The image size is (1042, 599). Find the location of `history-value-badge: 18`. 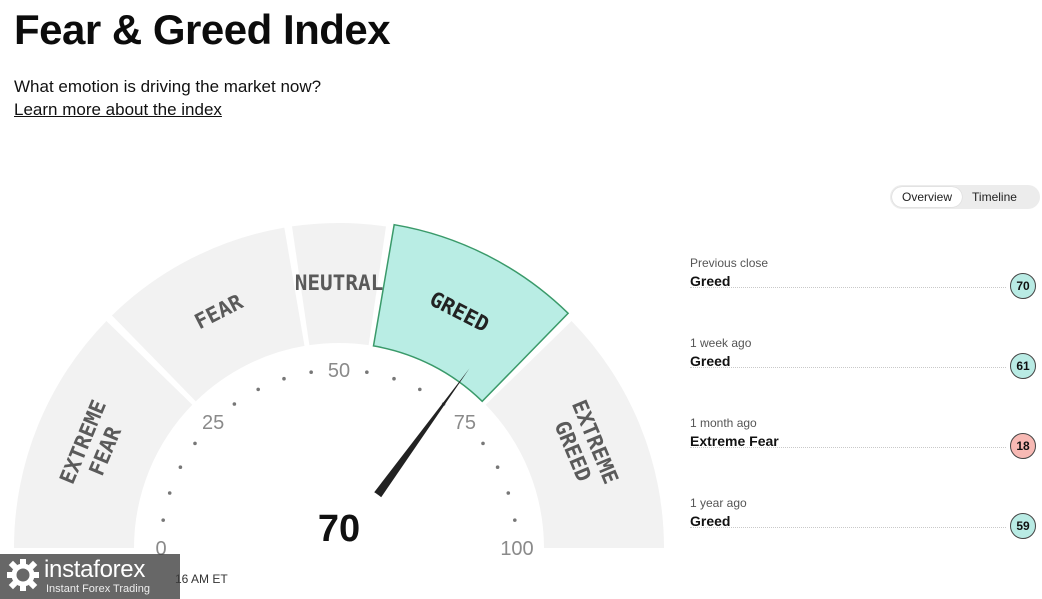

history-value-badge: 18 is located at coordinates (1023, 446).